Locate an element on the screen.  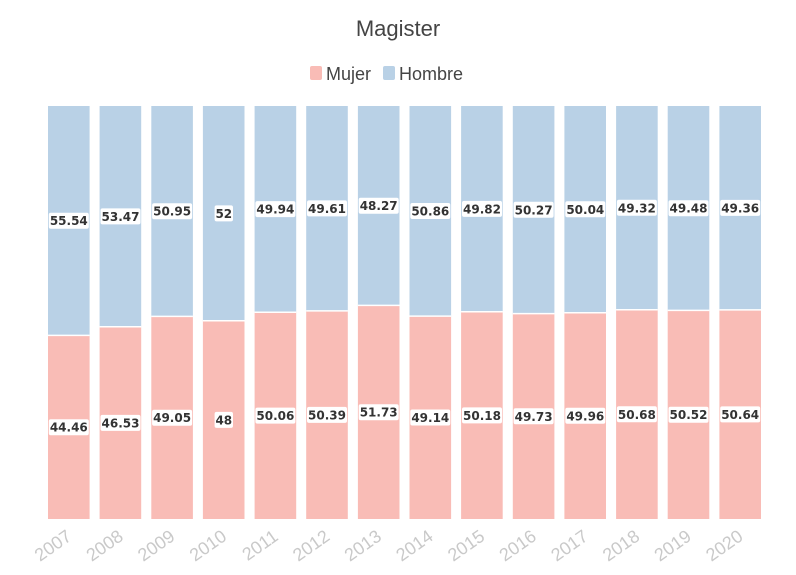
bar-group-2020: 49.36 50.64 is located at coordinates (740, 312).